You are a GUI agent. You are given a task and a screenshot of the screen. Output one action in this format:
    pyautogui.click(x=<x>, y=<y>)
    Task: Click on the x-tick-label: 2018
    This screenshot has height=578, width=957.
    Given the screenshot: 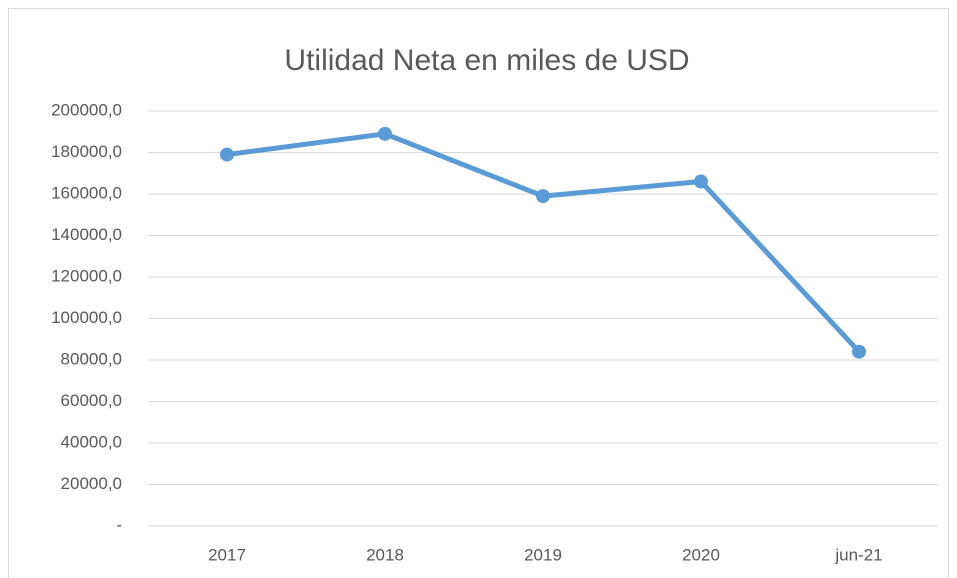 What is the action you would take?
    pyautogui.click(x=385, y=554)
    